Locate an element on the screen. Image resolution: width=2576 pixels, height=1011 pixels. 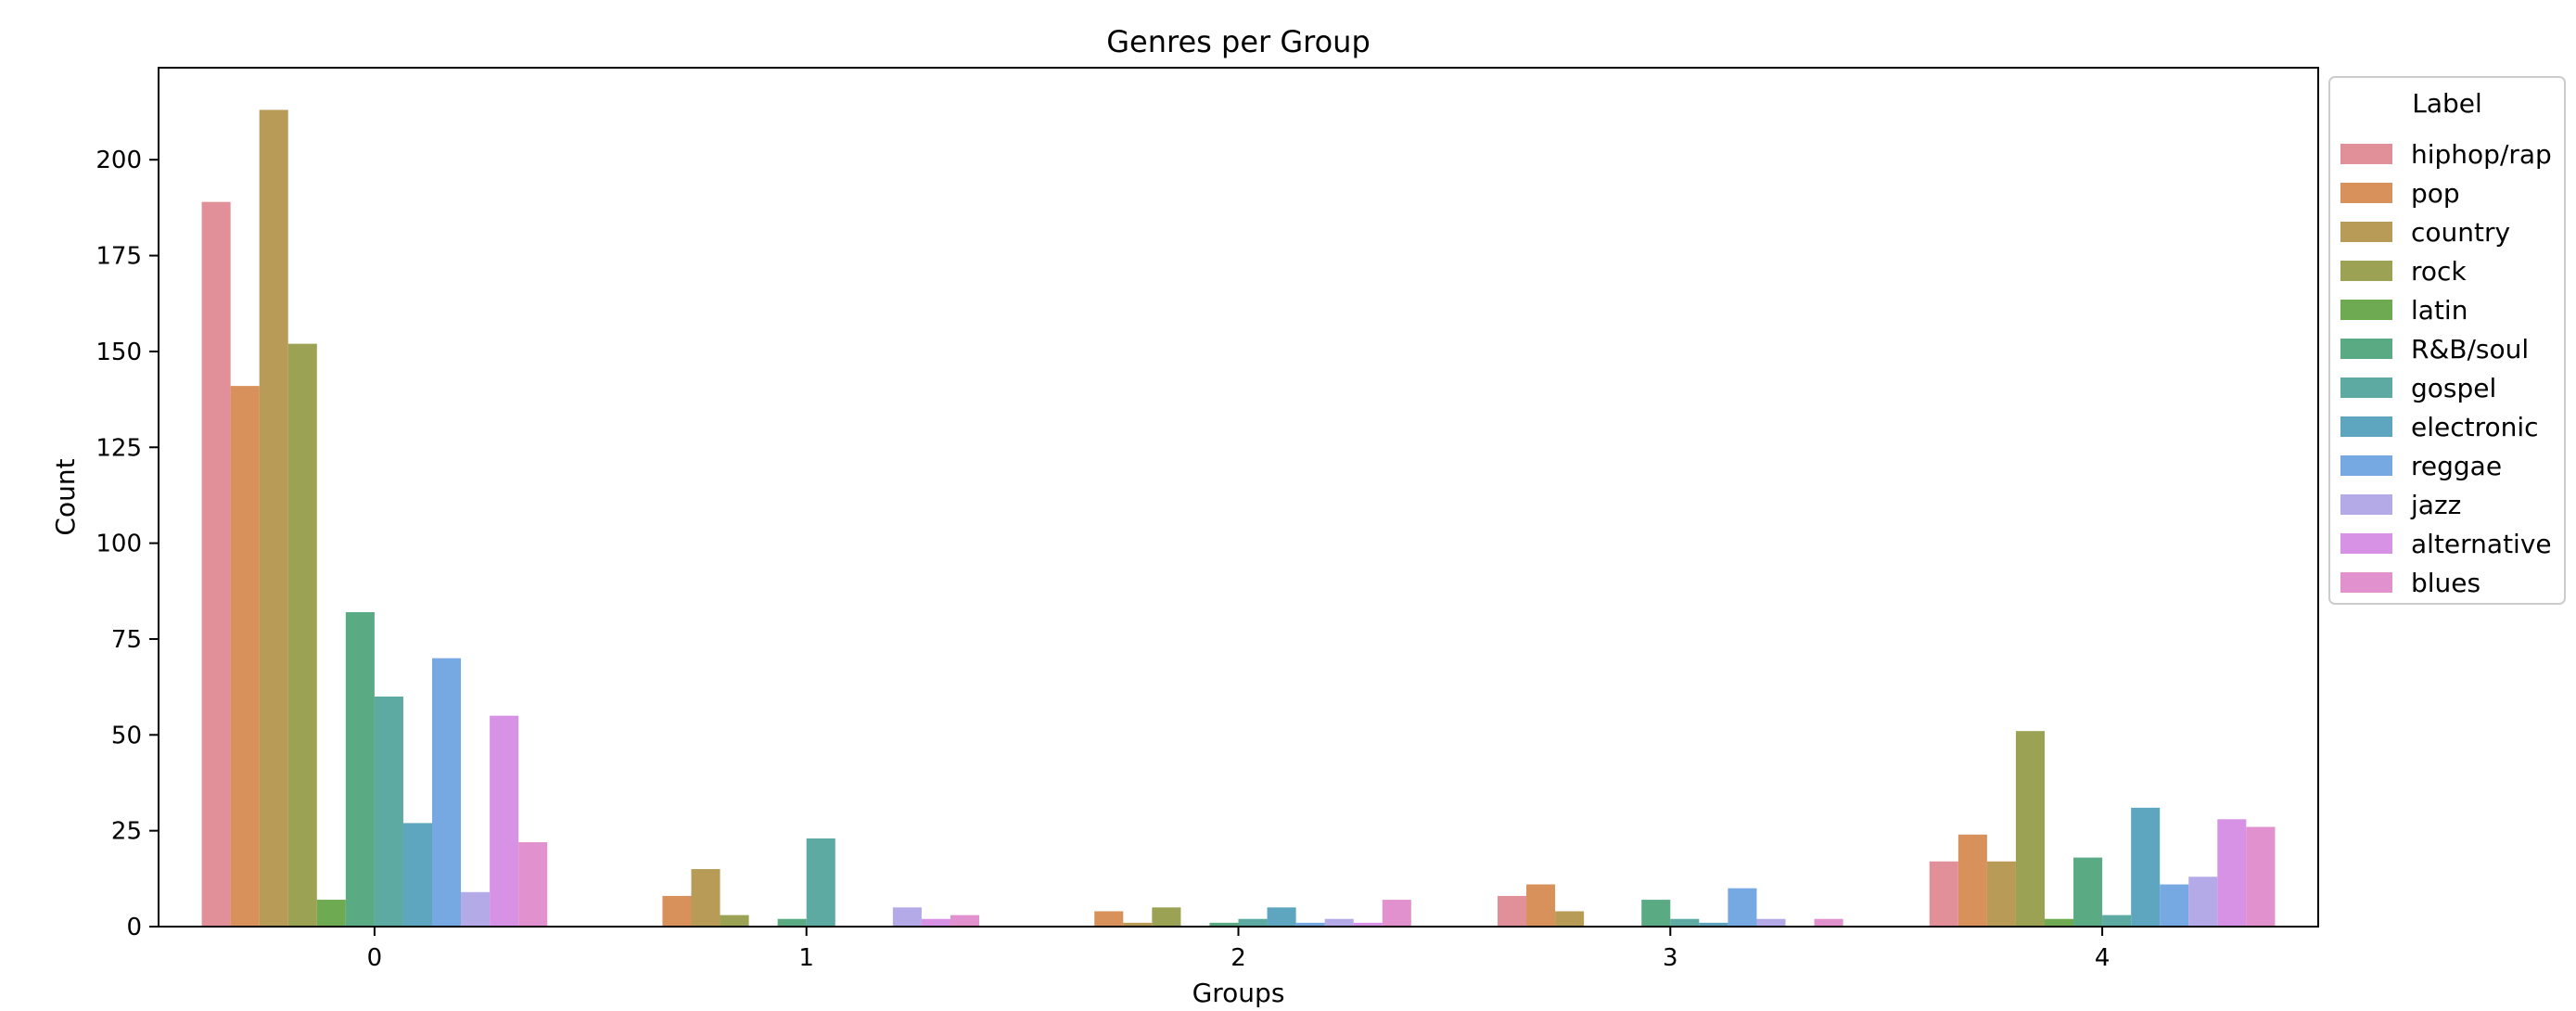
legend-item-jazz: jazz is located at coordinates (2400, 505).